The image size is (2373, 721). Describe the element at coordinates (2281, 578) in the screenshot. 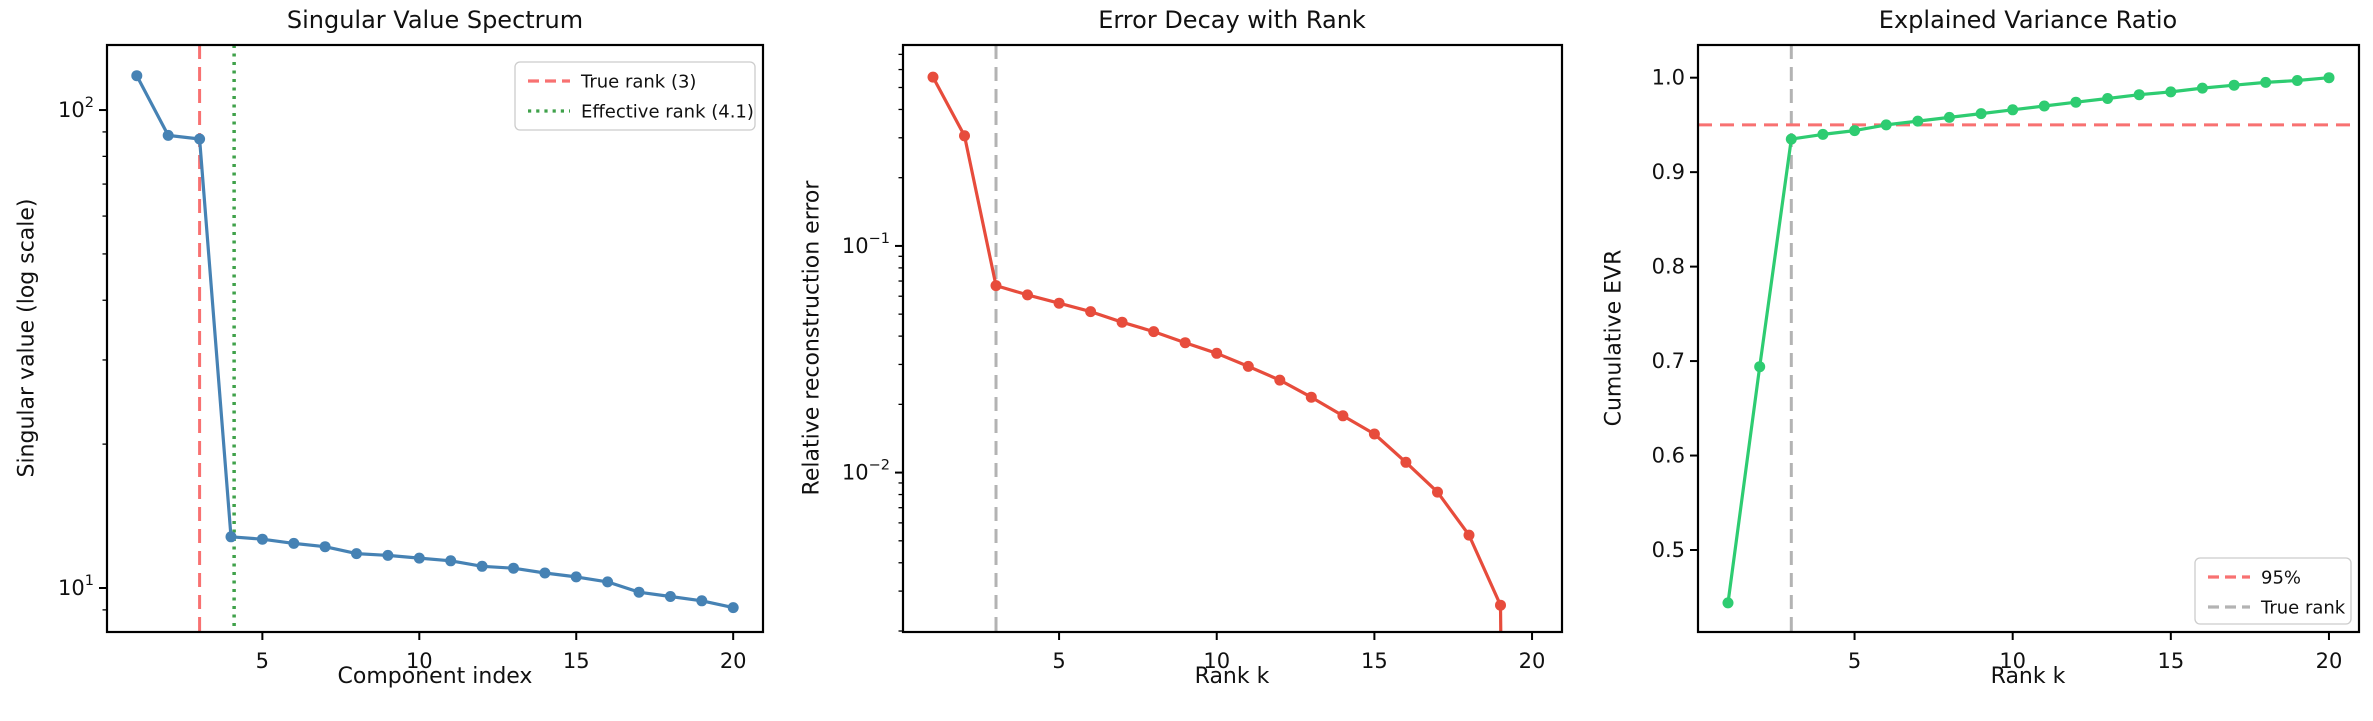

I see `legend-label: 95%` at that location.